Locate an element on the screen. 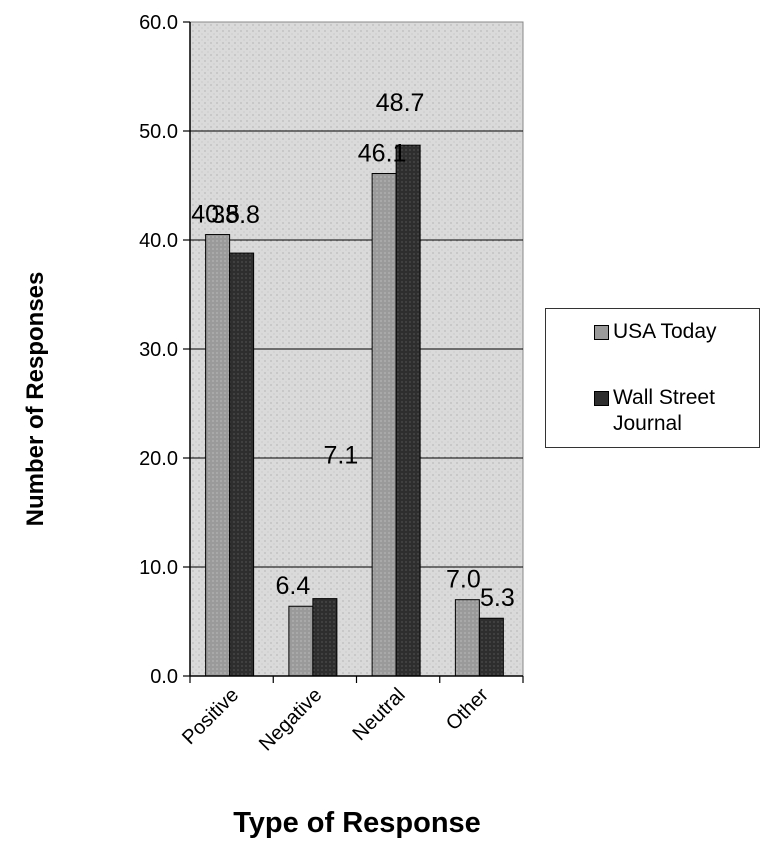 This screenshot has width=763, height=841. bar-neutral-wsj is located at coordinates (408, 410).